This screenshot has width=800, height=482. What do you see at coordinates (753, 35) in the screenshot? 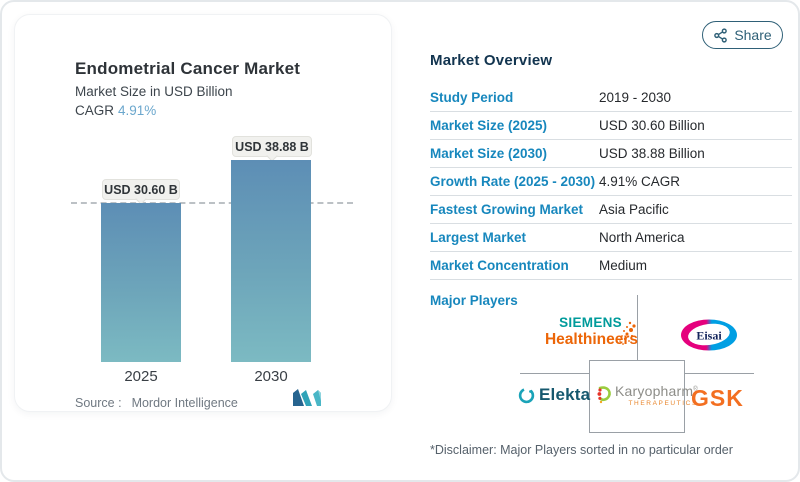
I see `share-label: Share` at bounding box center [753, 35].